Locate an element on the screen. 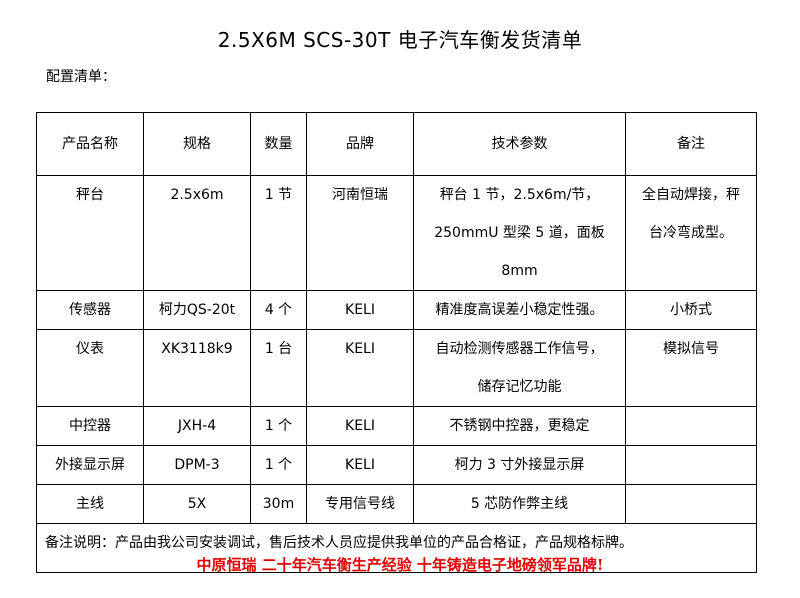 This screenshot has height=598, width=800. remark-cell: 小桥式 is located at coordinates (691, 310).